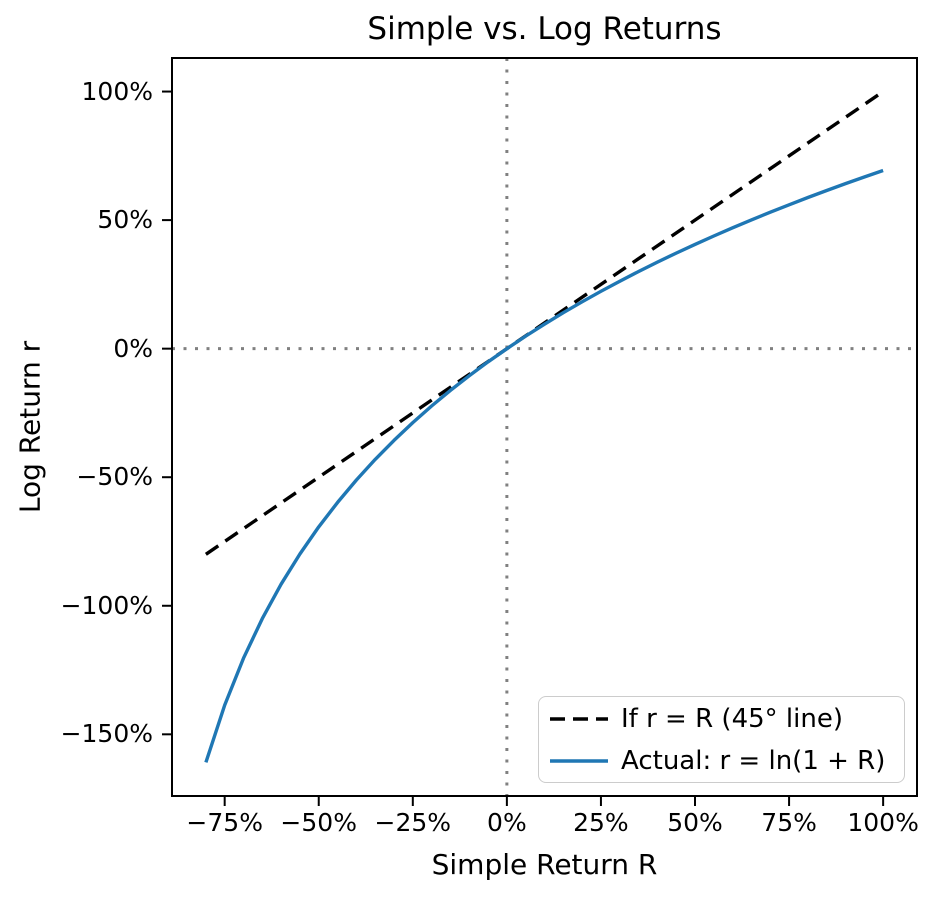  Describe the element at coordinates (413, 822) in the screenshot. I see `x-tick-label: −25%` at that location.